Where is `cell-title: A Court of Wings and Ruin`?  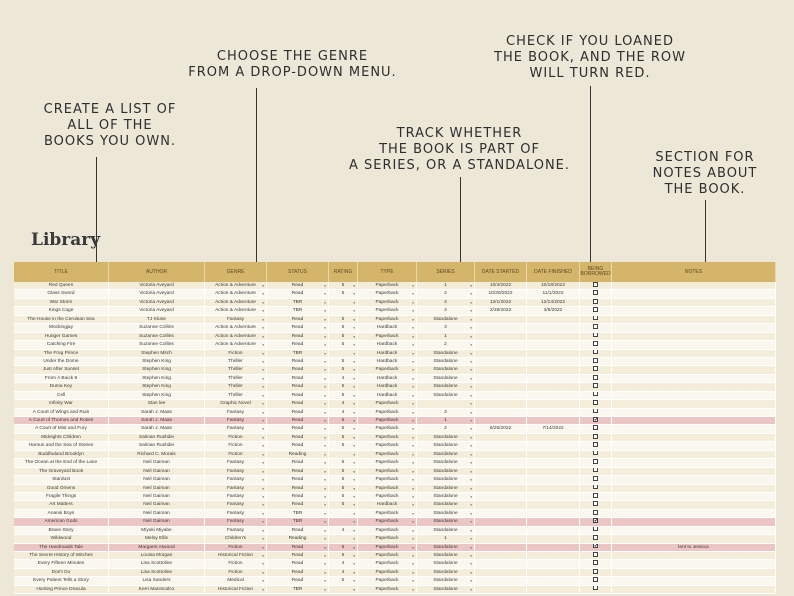
cell-title: A Court of Wings and Ruin is located at coordinates (61, 412).